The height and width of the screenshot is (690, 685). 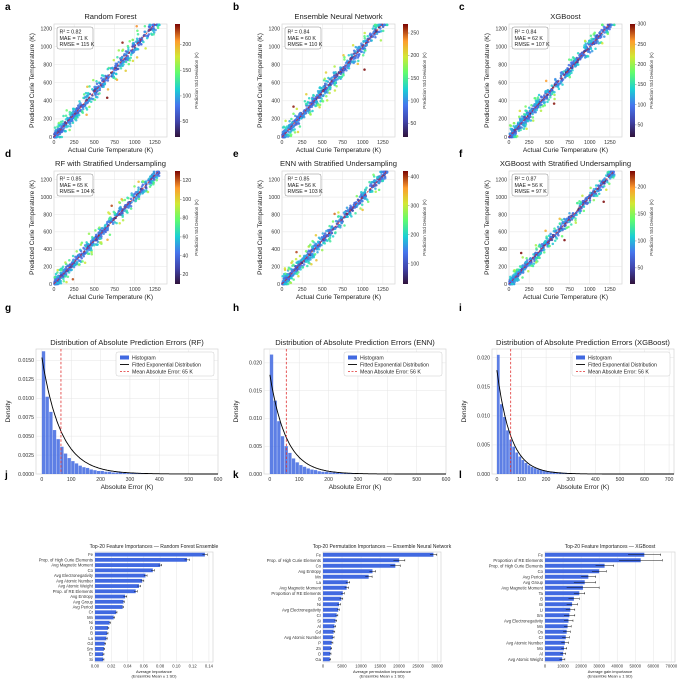 I want to click on colorbar-tick-label: 20, so click(x=186, y=275).